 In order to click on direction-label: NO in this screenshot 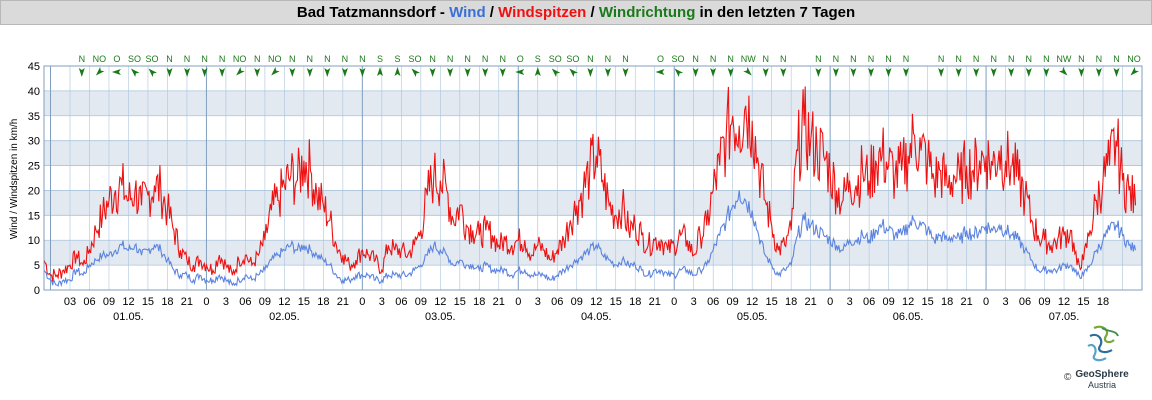, I will do `click(1134, 59)`.